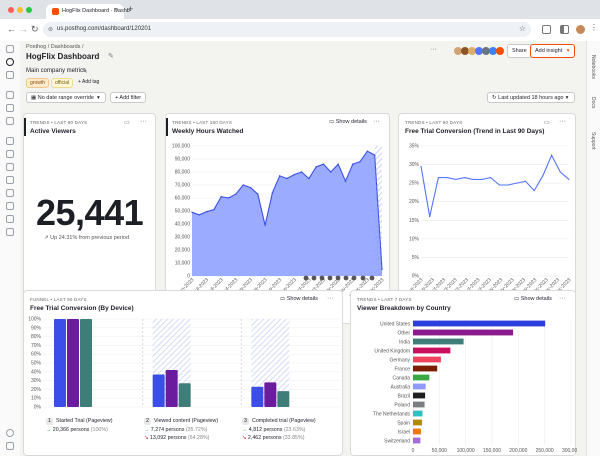 This screenshot has width=600, height=457. I want to click on browser-menu-icon: ⋮, so click(594, 27).